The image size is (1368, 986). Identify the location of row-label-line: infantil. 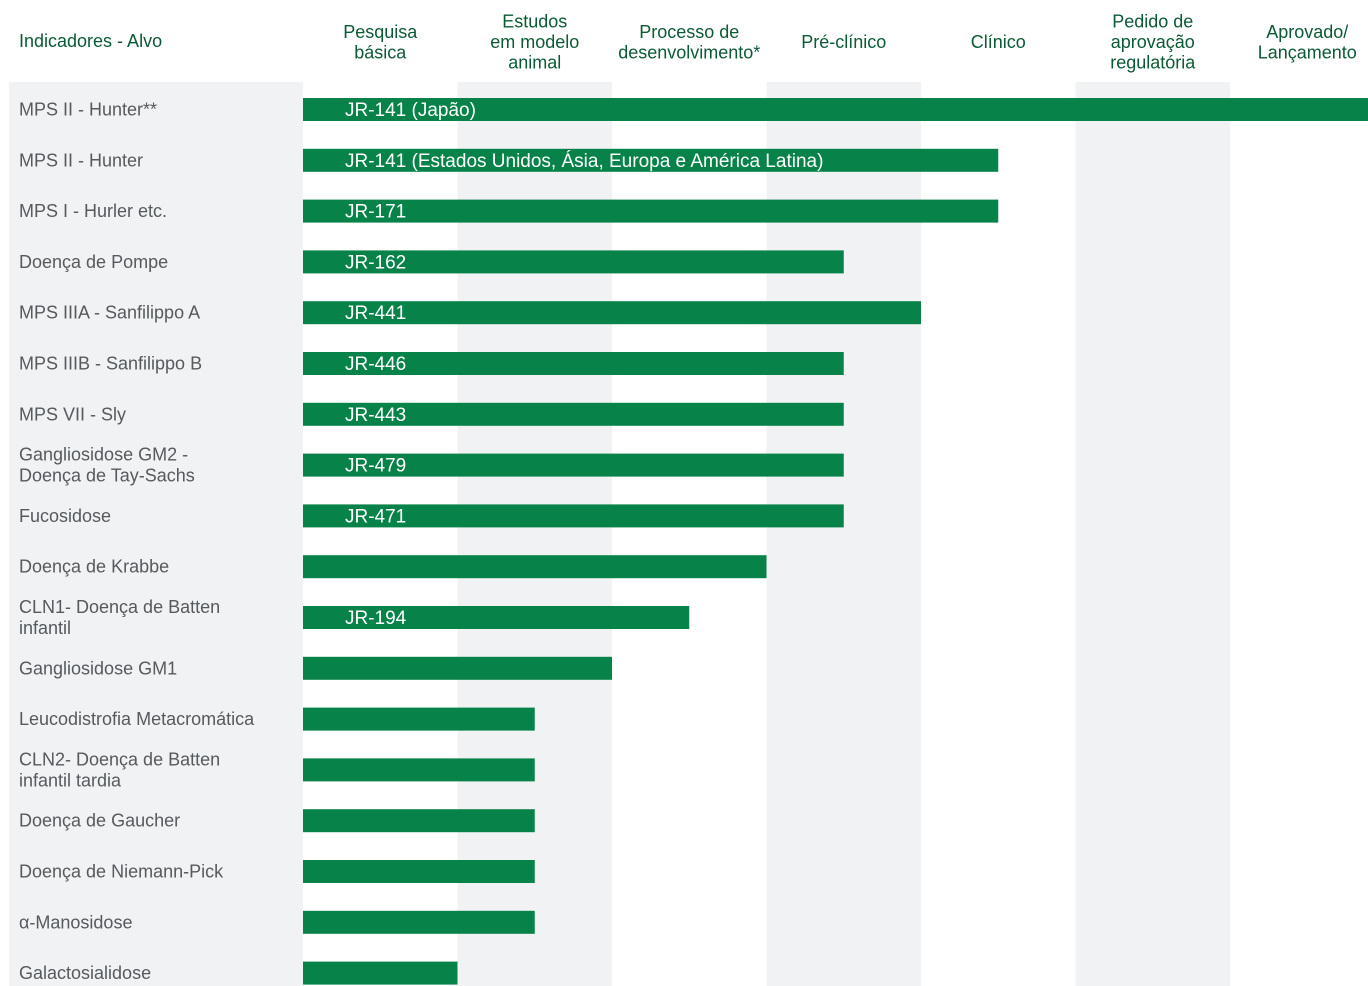
(45, 628).